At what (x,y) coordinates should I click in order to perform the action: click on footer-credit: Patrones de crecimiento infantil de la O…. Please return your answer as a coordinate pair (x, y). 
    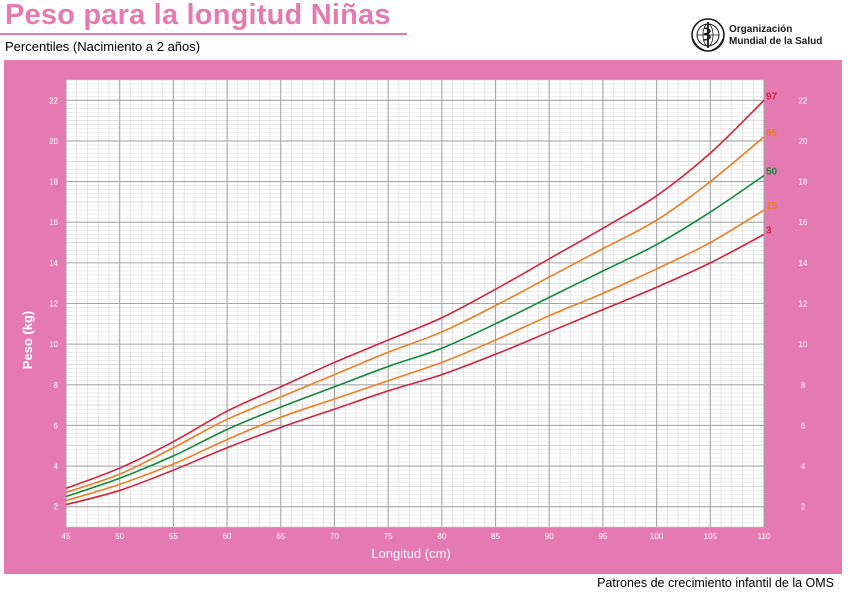
    Looking at the image, I should click on (715, 583).